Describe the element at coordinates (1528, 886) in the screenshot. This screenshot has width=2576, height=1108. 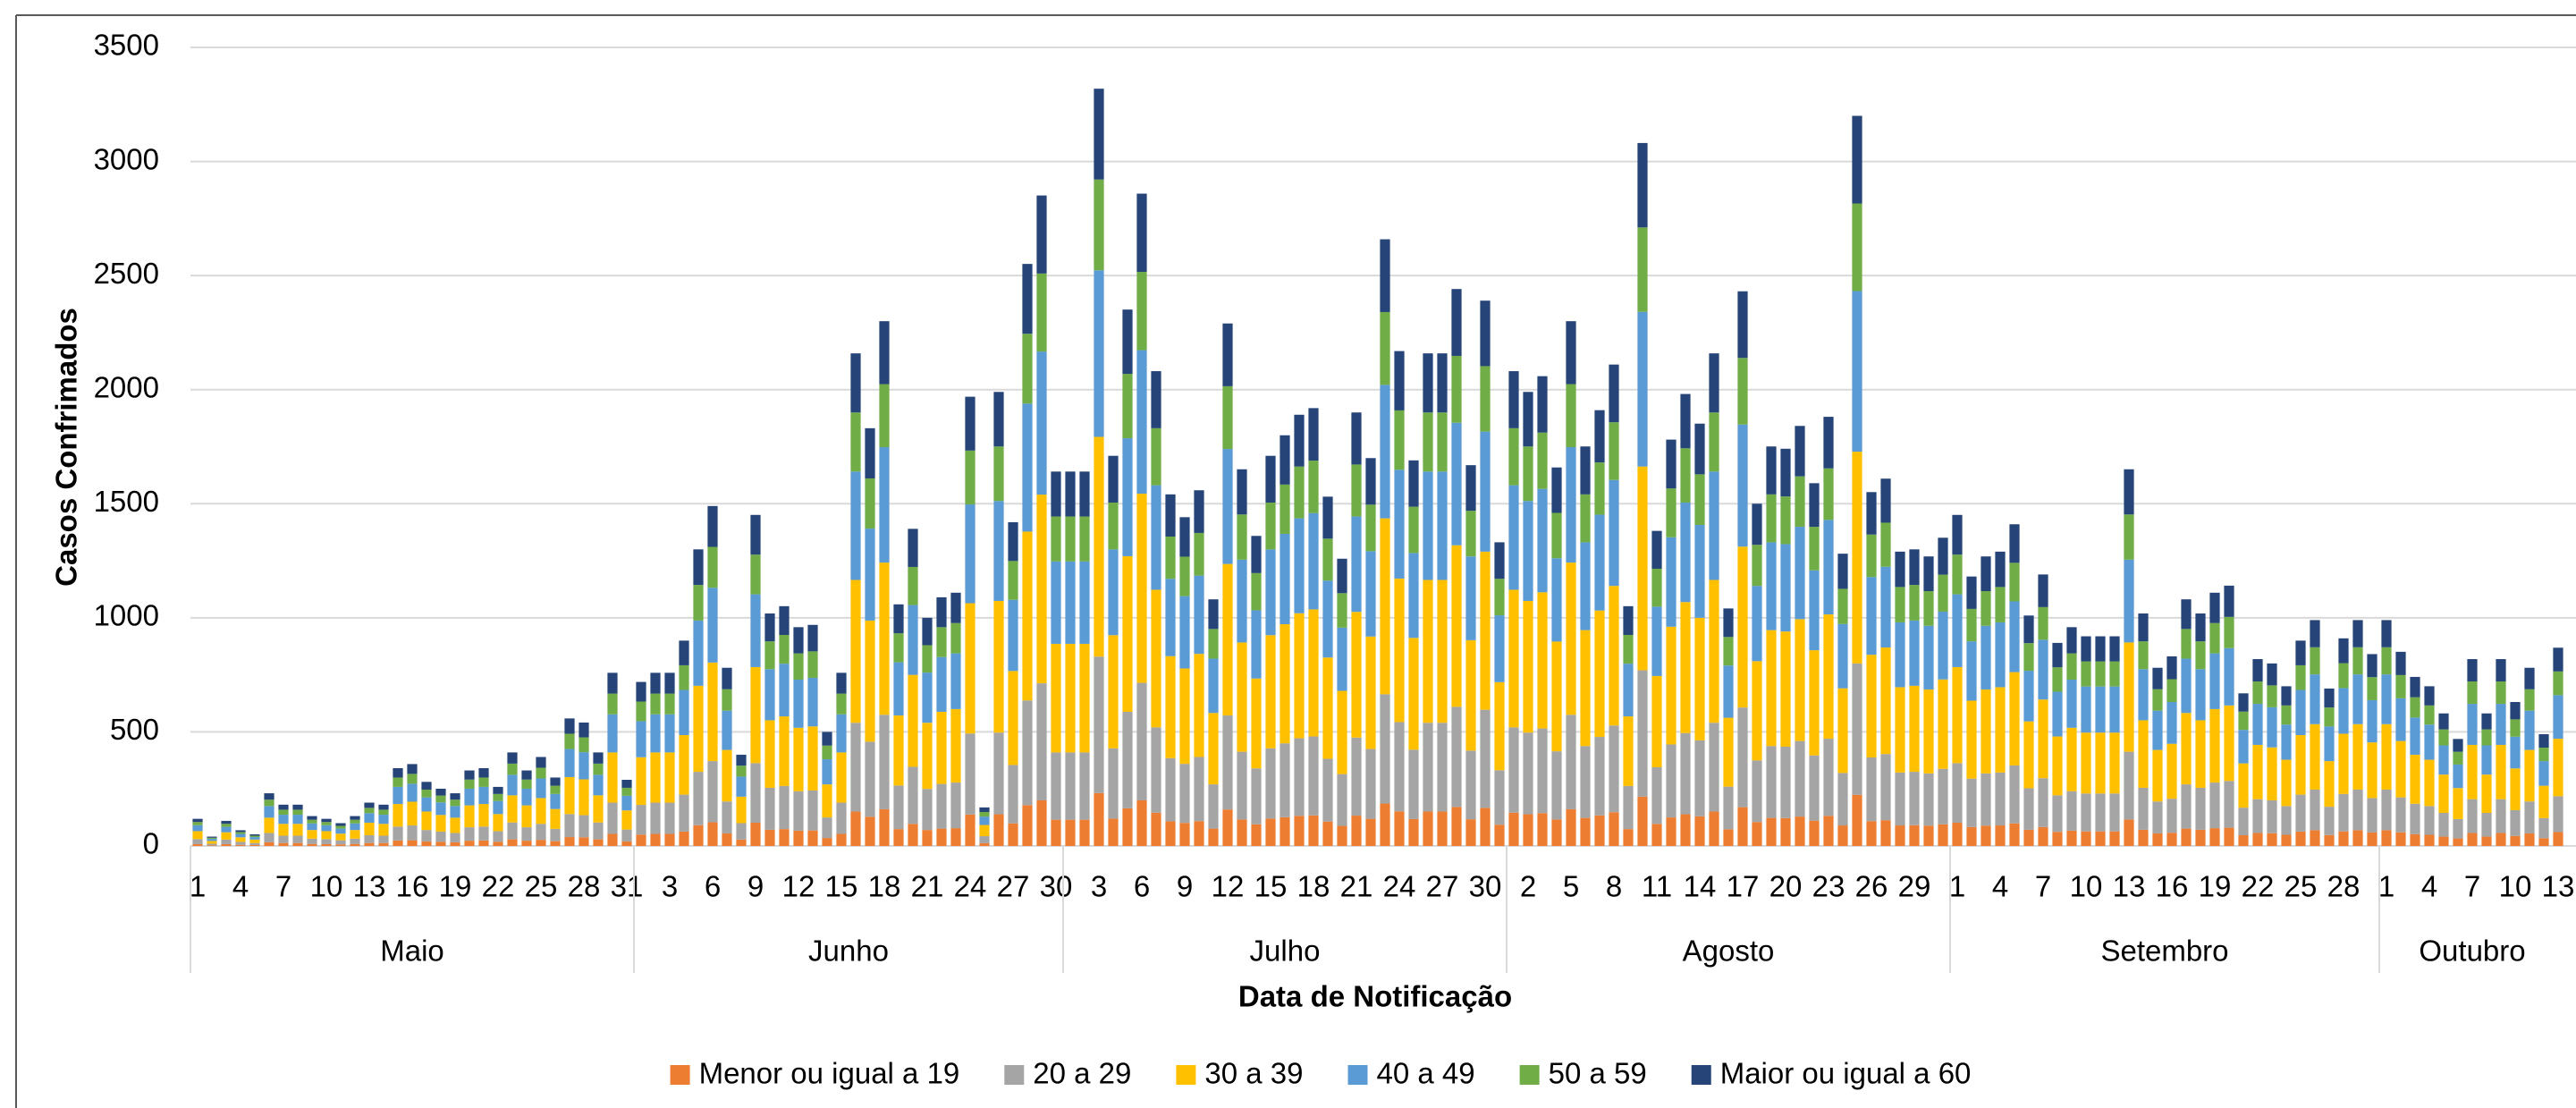
I see `x-tick-label: 2` at that location.